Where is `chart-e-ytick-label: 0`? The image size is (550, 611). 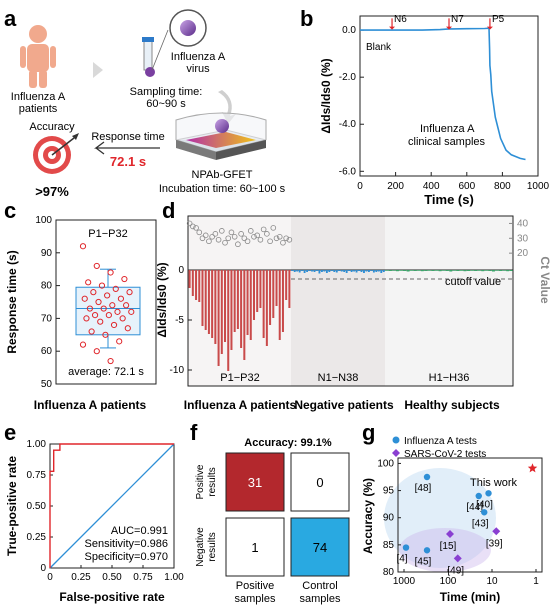
chart-e-ytick-label: 0 is located at coordinates (43, 568).